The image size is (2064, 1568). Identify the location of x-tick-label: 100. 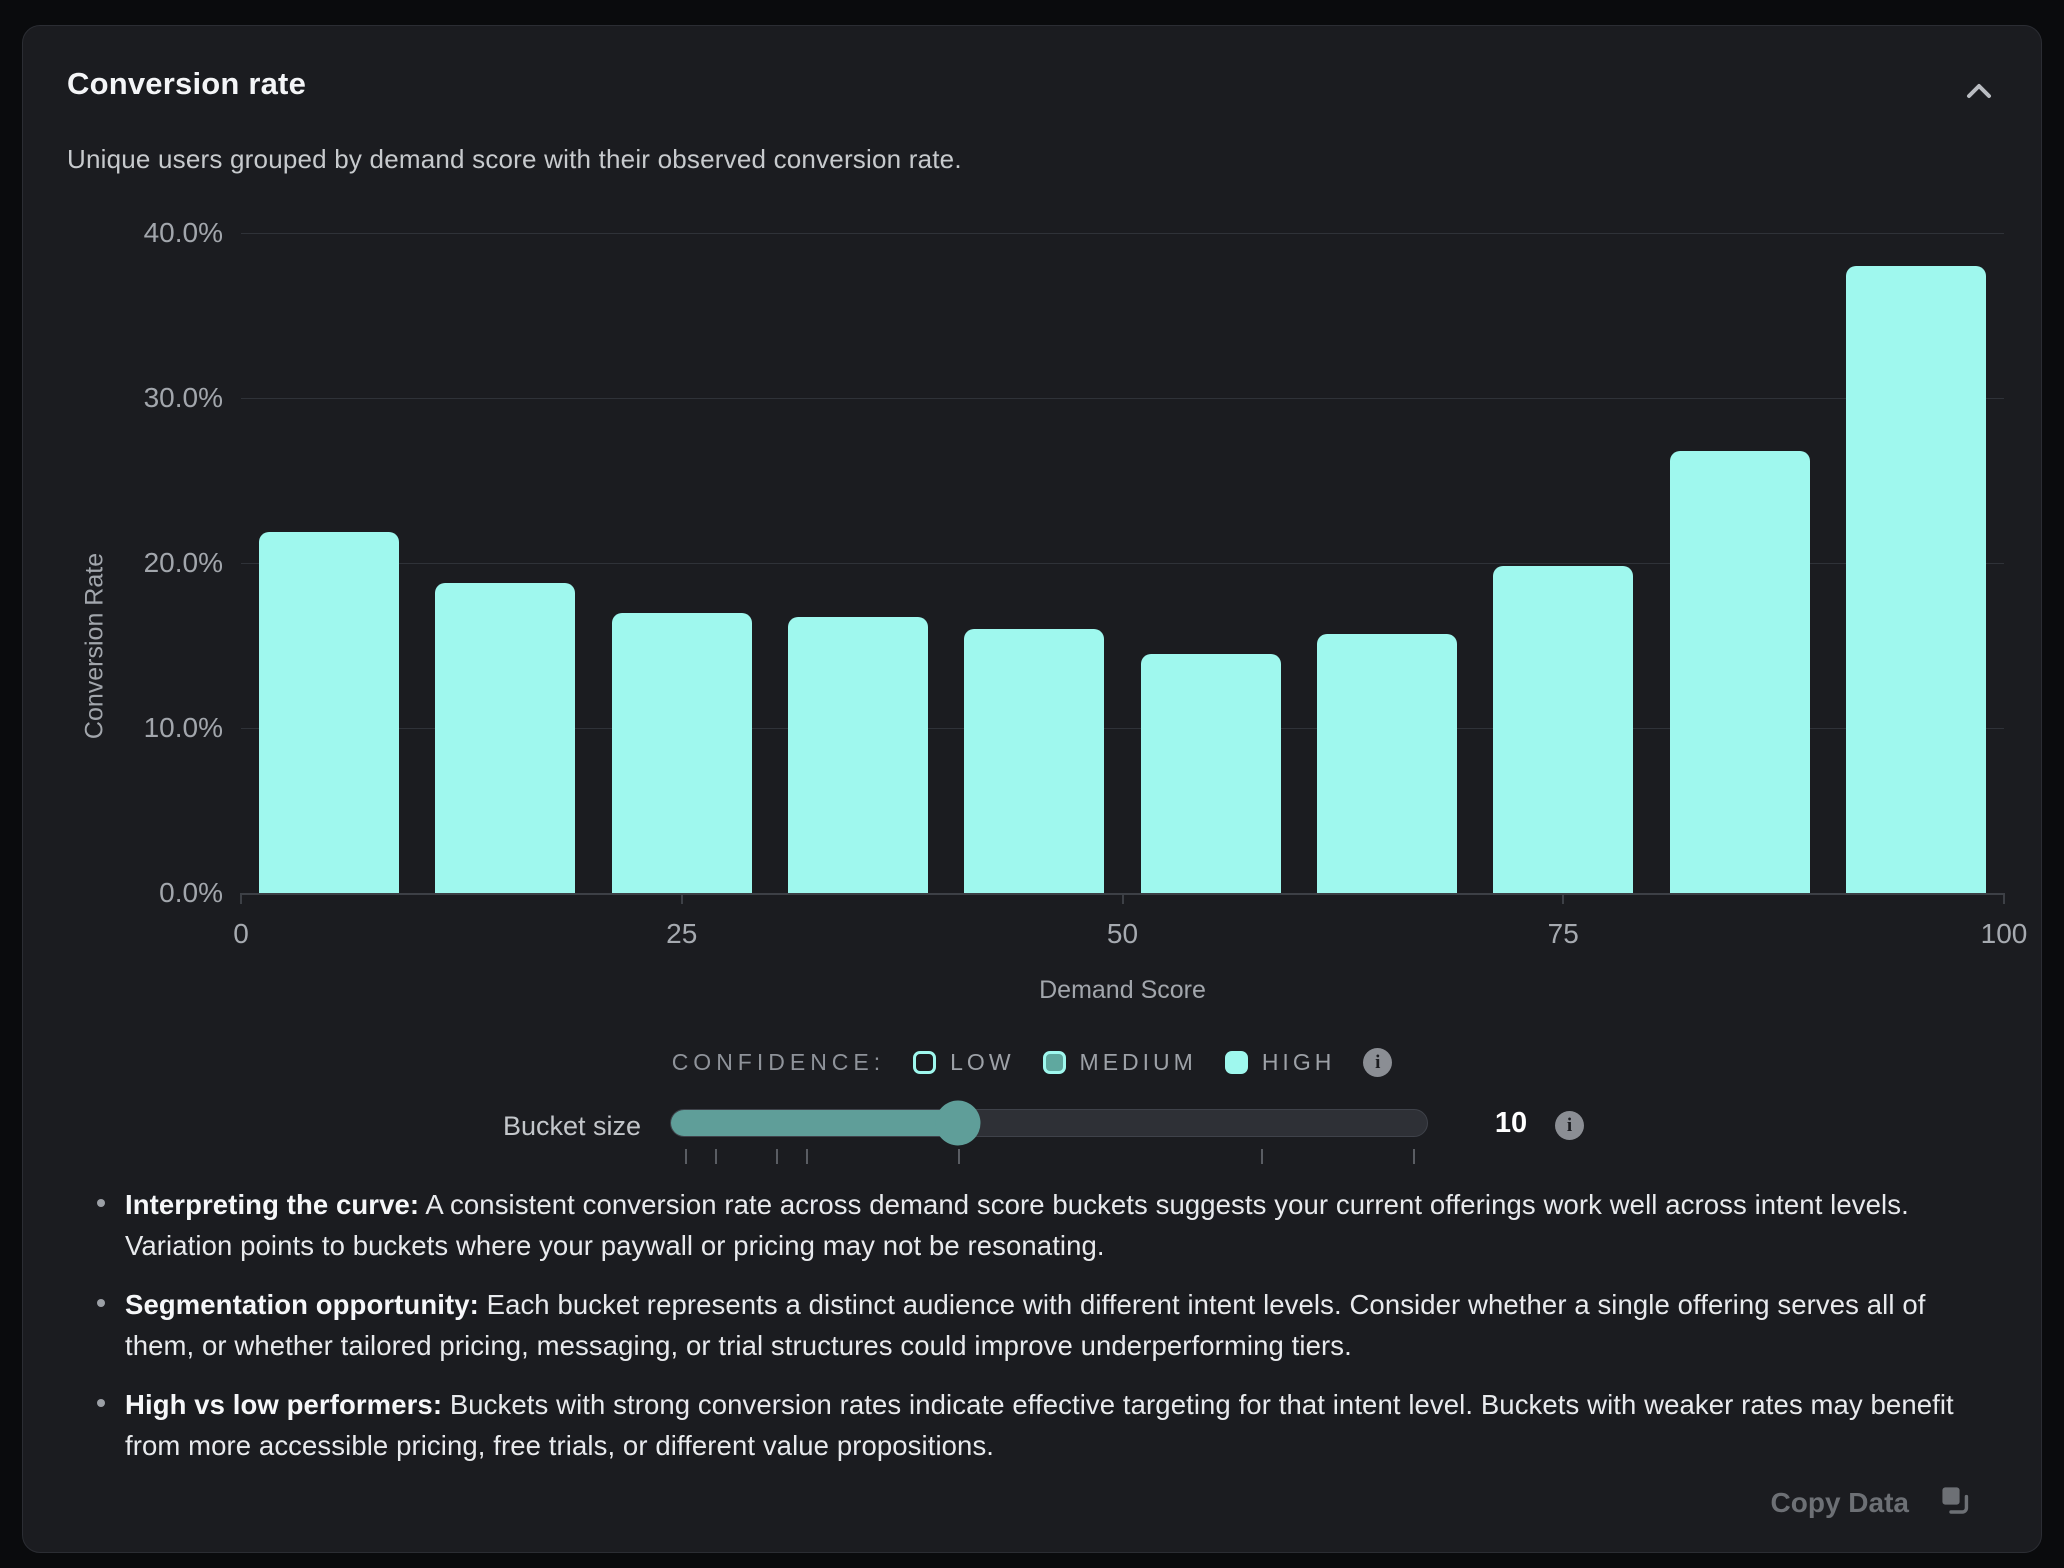
(2004, 933).